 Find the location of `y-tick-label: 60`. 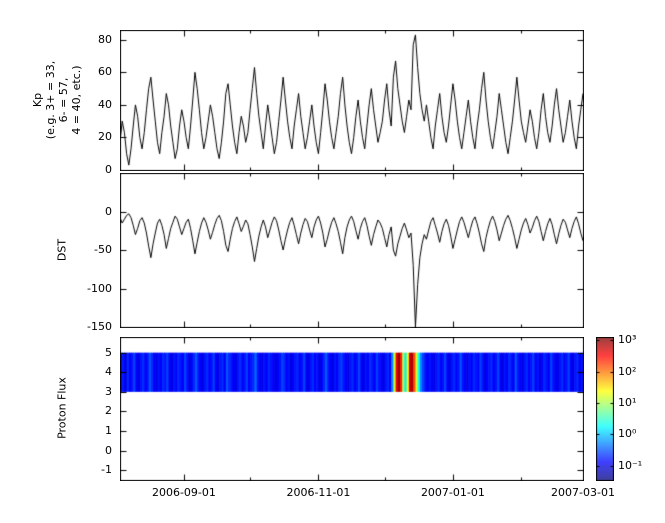

y-tick-label: 60 is located at coordinates (105, 72).